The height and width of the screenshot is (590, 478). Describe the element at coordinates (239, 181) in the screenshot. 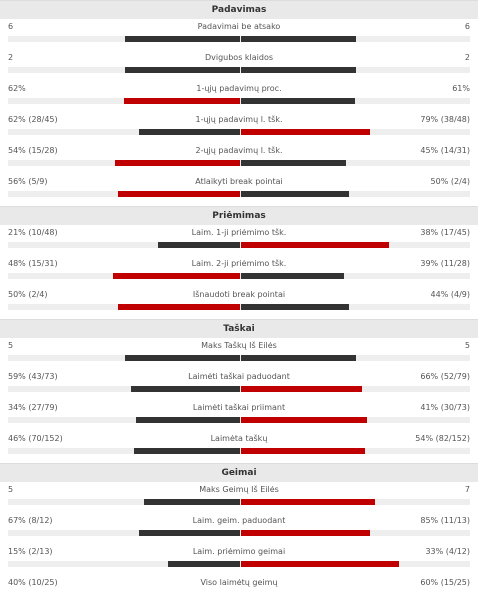

I see `stat-label: Atlaikyti break pointai` at that location.